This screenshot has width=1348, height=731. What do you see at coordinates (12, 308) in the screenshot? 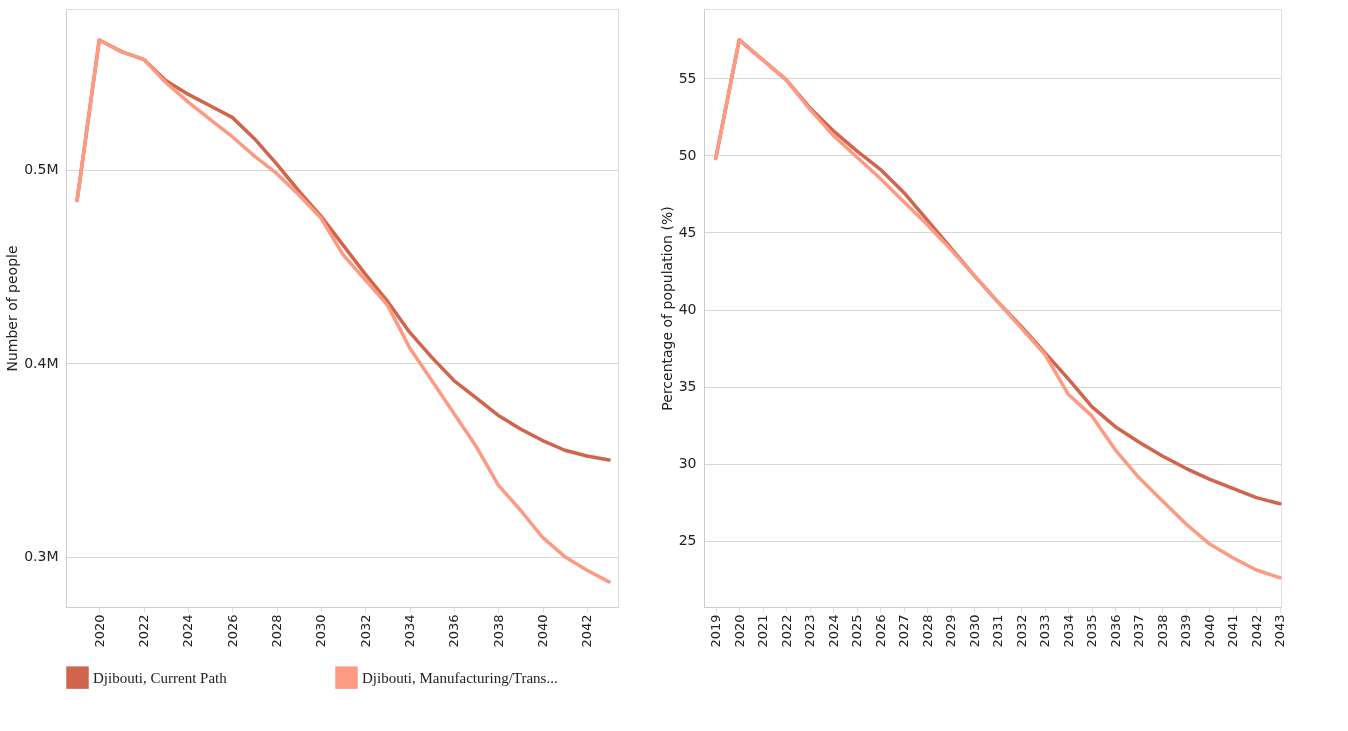
I see `y-axis-title: Number of people` at bounding box center [12, 308].